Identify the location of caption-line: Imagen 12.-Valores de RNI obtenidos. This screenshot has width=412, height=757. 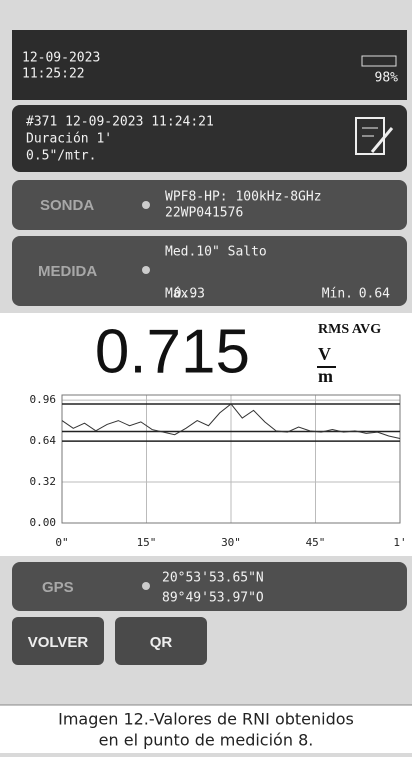
(206, 719).